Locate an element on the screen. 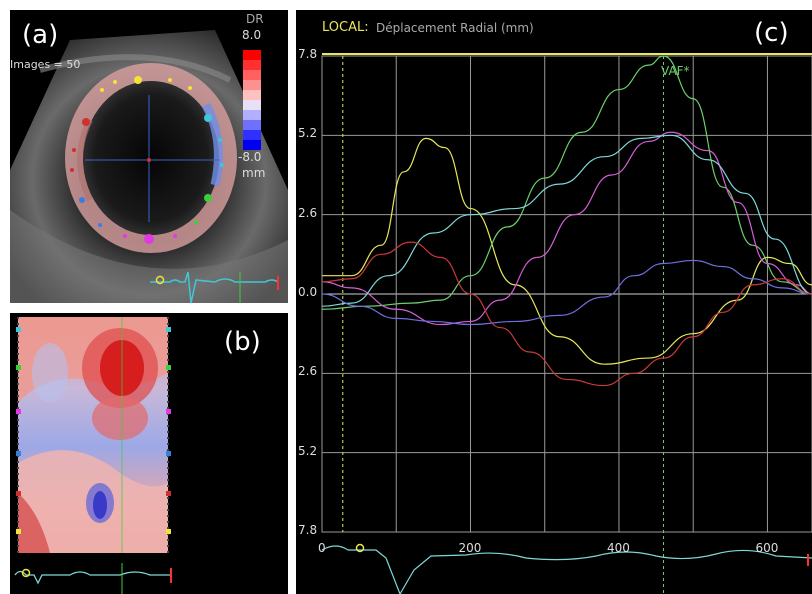  x-tick-label: 200 is located at coordinates (470, 548).